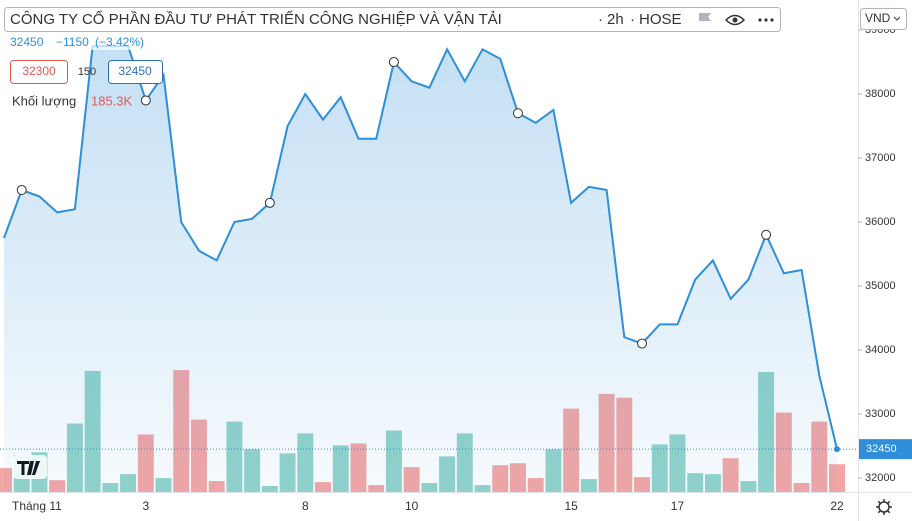 This screenshot has width=912, height=521. What do you see at coordinates (37, 506) in the screenshot?
I see `x-tick-label: Tháng 11` at bounding box center [37, 506].